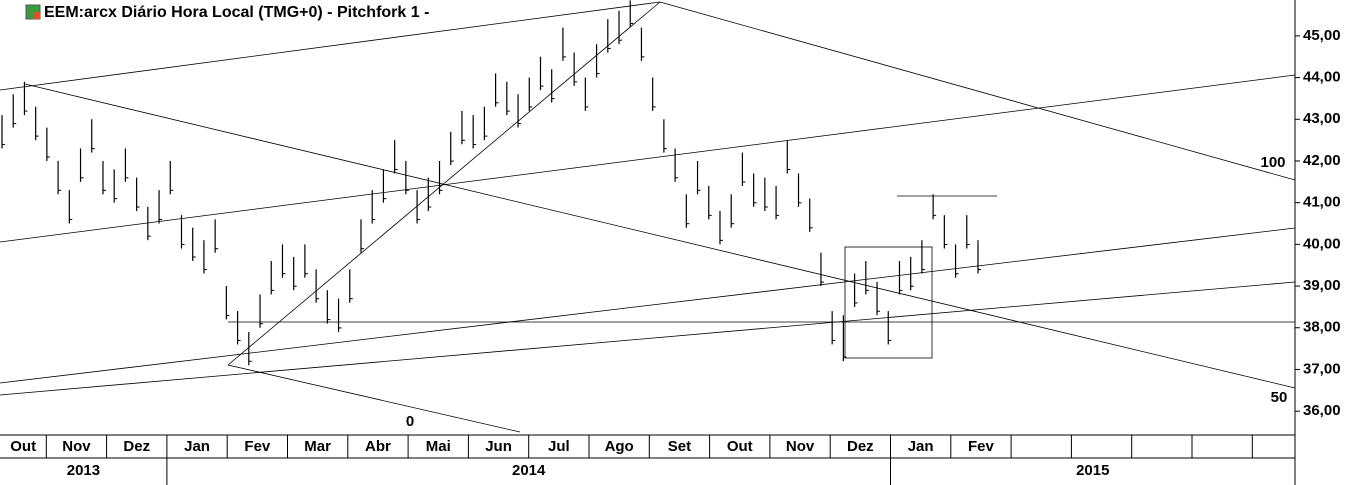  What do you see at coordinates (1322, 410) in the screenshot?
I see `y-tick-label: 36,00` at bounding box center [1322, 410].